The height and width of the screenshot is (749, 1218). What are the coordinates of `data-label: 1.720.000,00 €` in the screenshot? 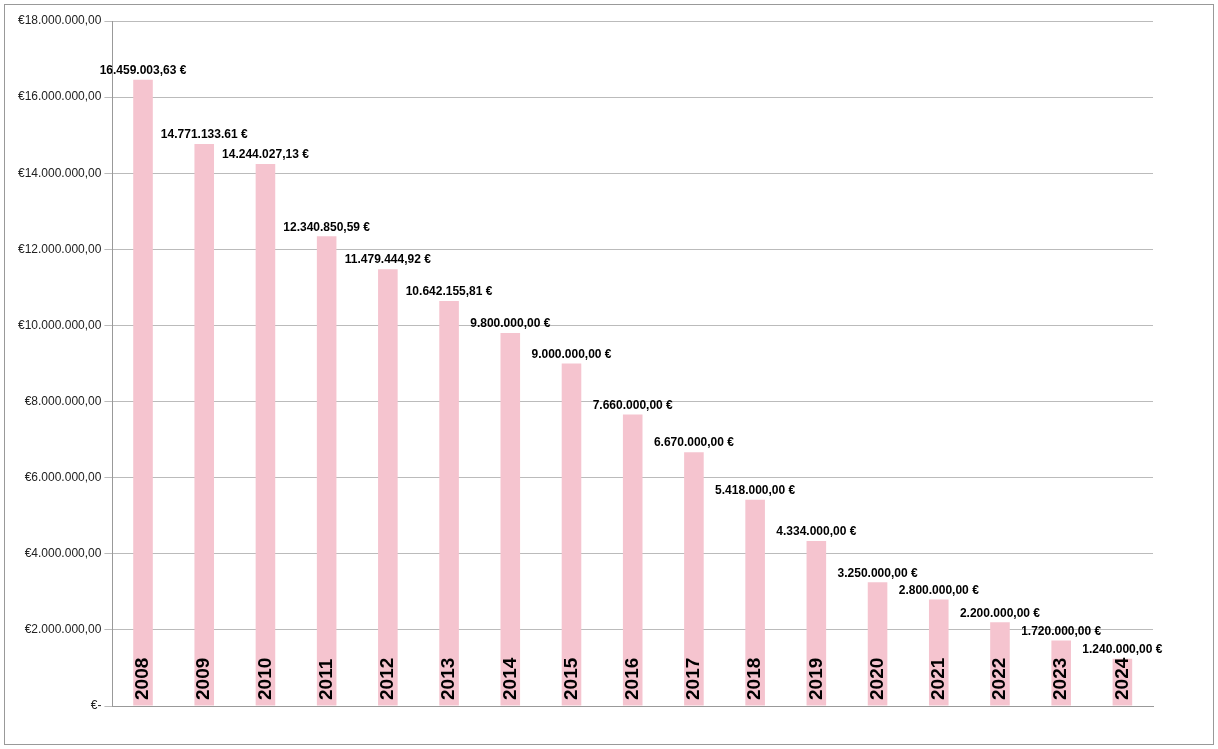 It's located at (1061, 630).